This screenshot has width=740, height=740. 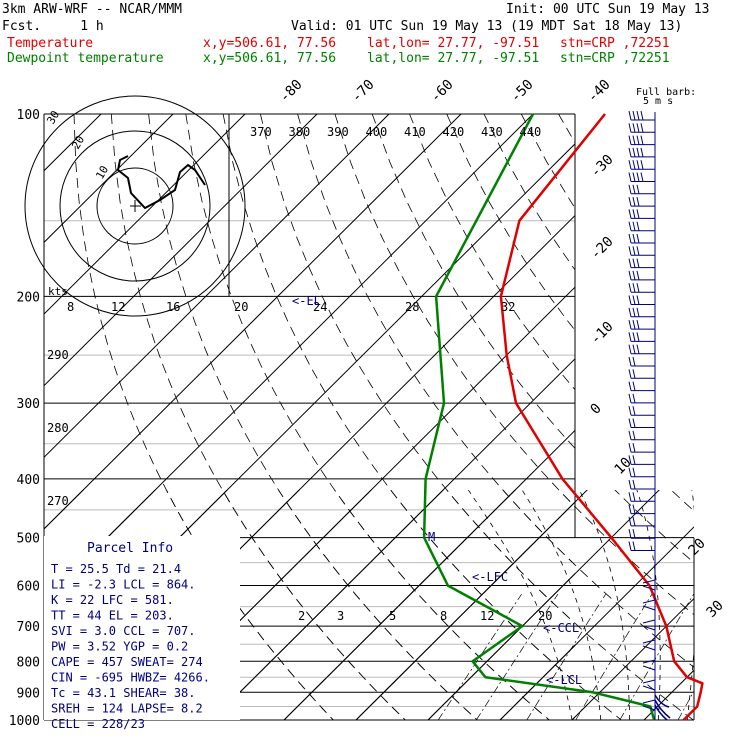 I want to click on pressure-tick-label: 800, so click(x=28, y=662).